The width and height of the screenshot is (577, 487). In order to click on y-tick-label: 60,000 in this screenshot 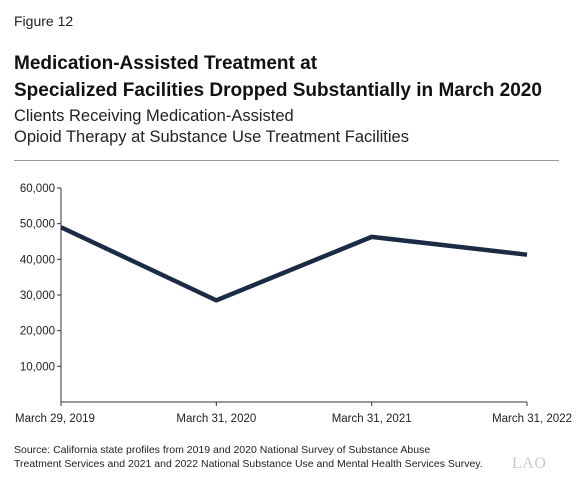, I will do `click(37, 189)`.